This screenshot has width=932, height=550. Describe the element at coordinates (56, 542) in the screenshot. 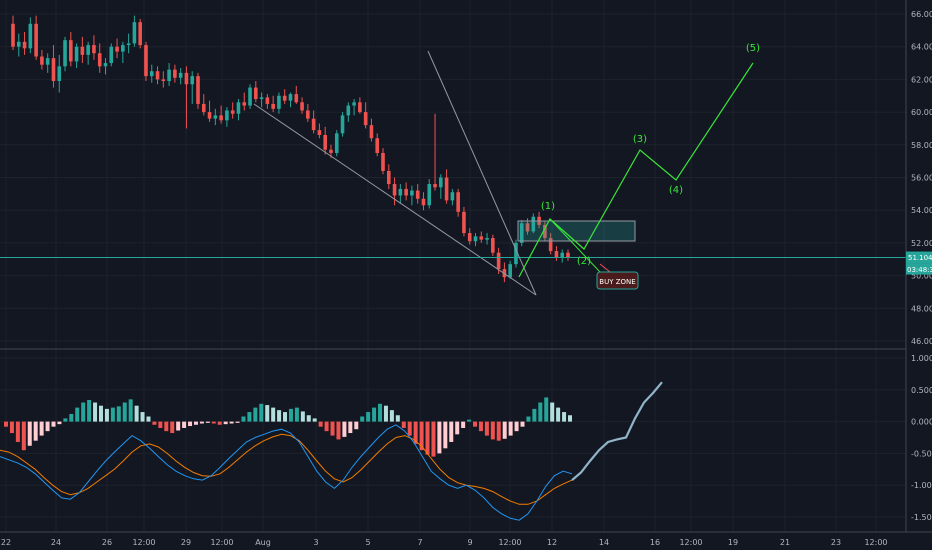

I see `x-tick-label: 24` at that location.